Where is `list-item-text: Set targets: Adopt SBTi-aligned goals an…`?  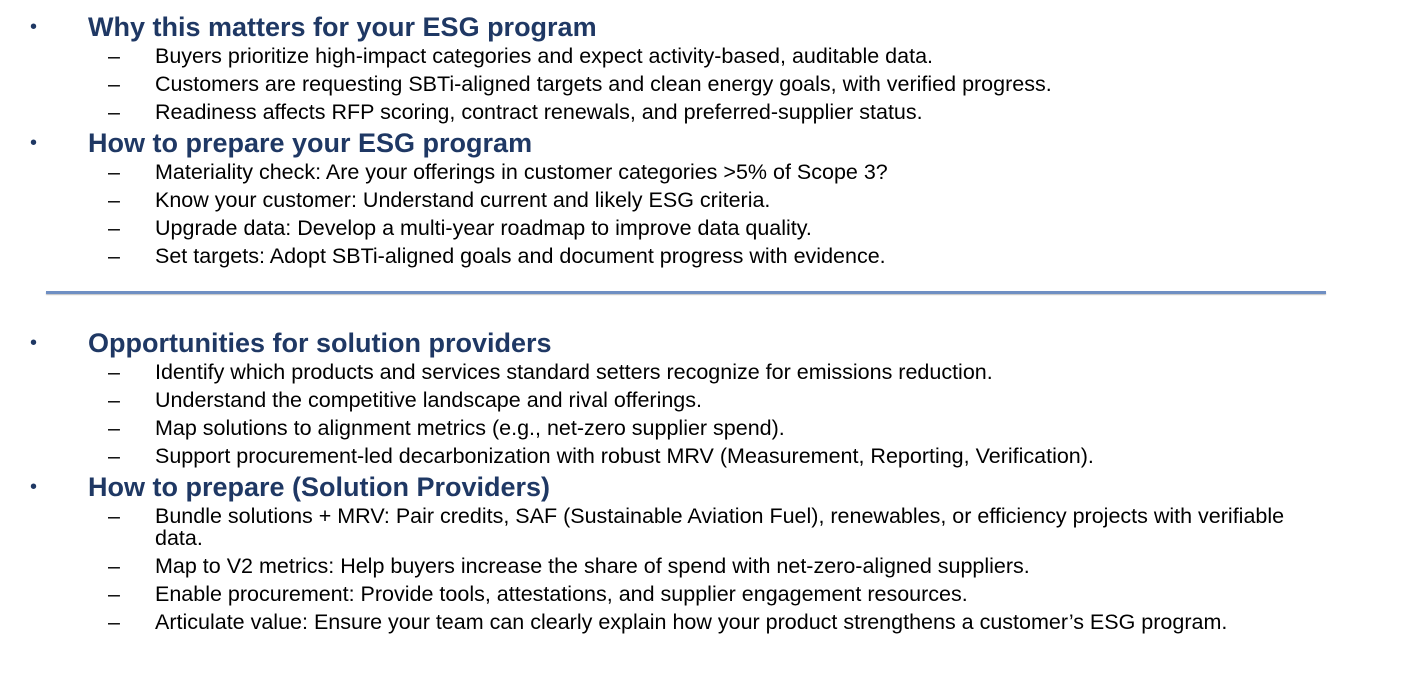
list-item-text: Set targets: Adopt SBTi-aligned goals an… is located at coordinates (520, 256).